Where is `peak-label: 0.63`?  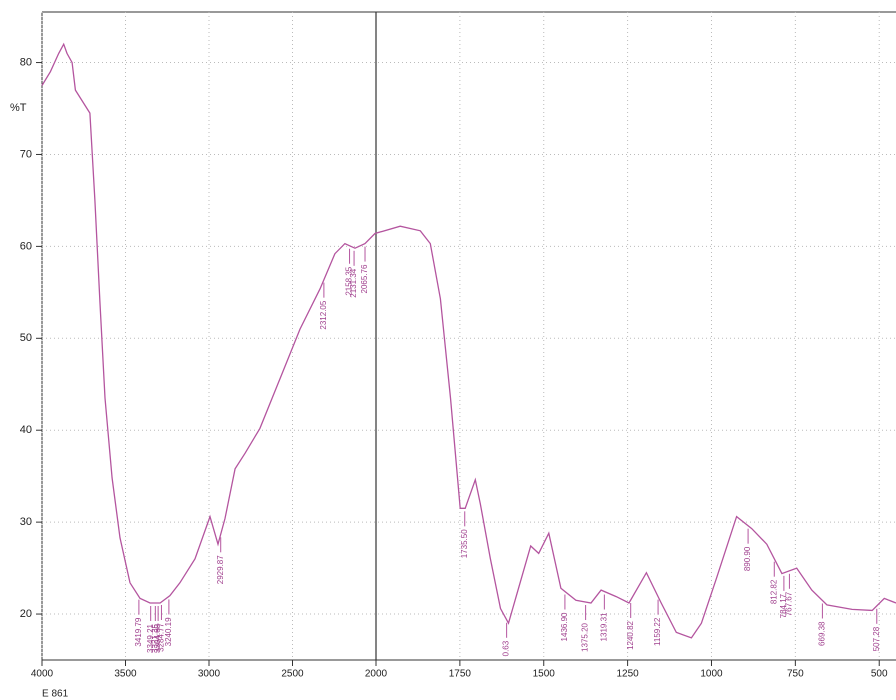
peak-label: 0.63 is located at coordinates (506, 648).